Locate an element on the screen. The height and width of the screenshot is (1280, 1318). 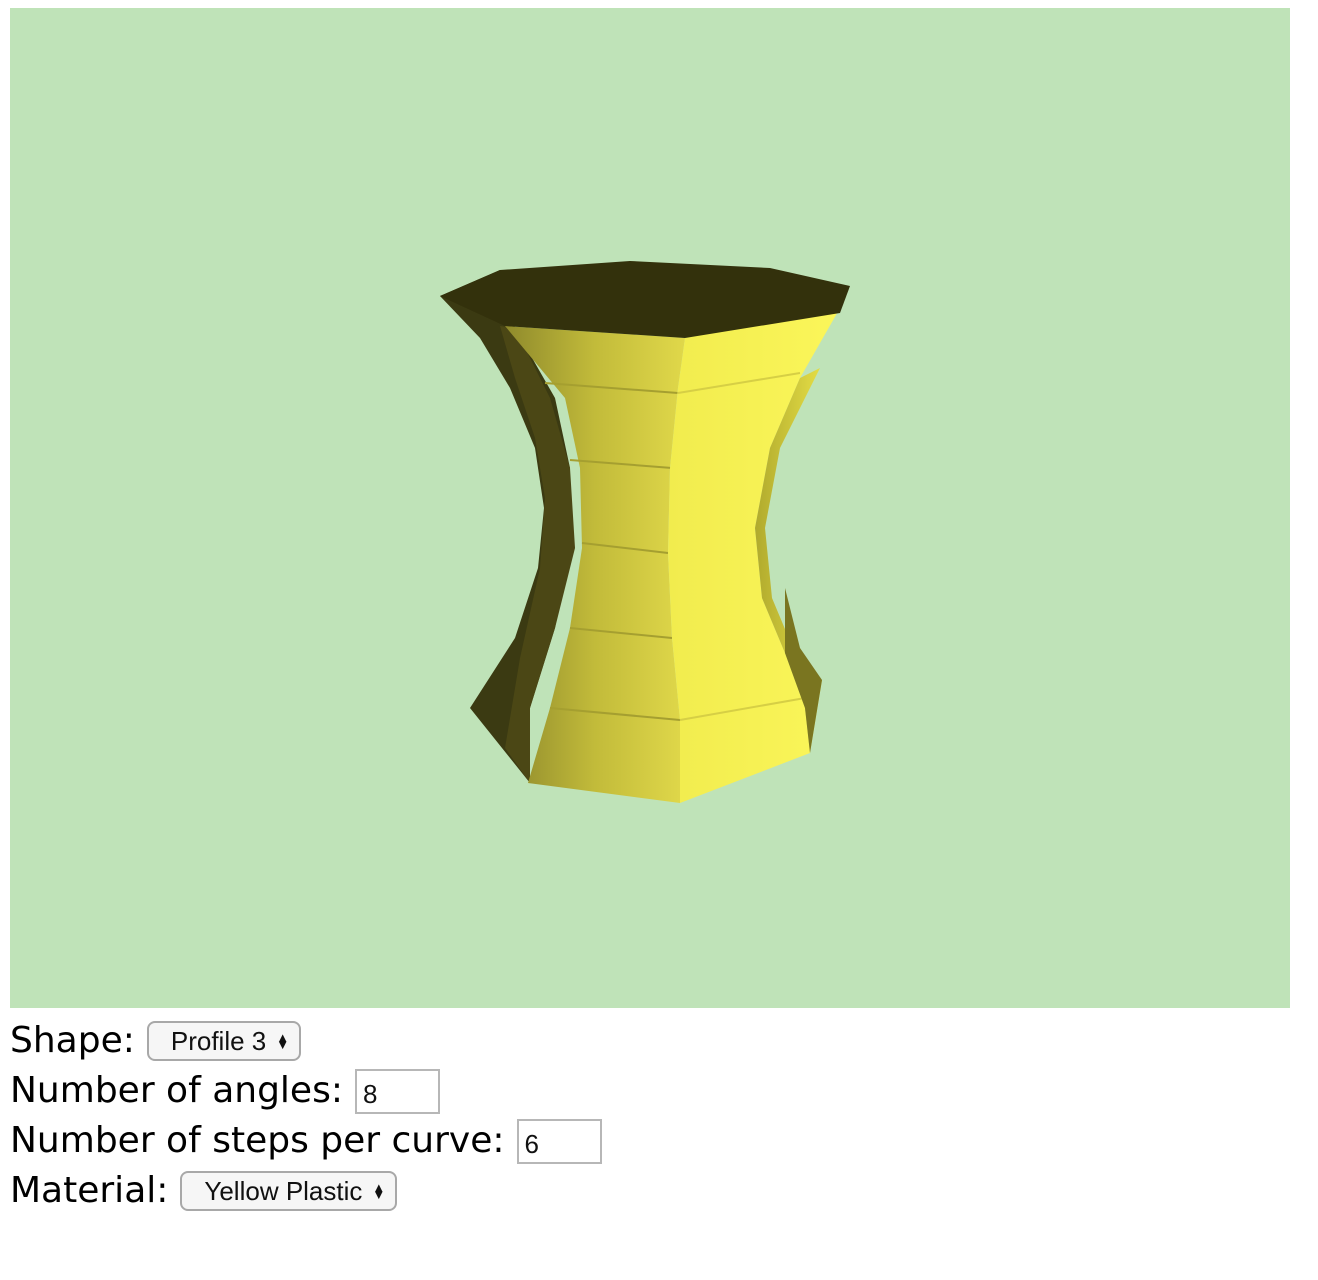
vase-top-opening is located at coordinates (645, 299).